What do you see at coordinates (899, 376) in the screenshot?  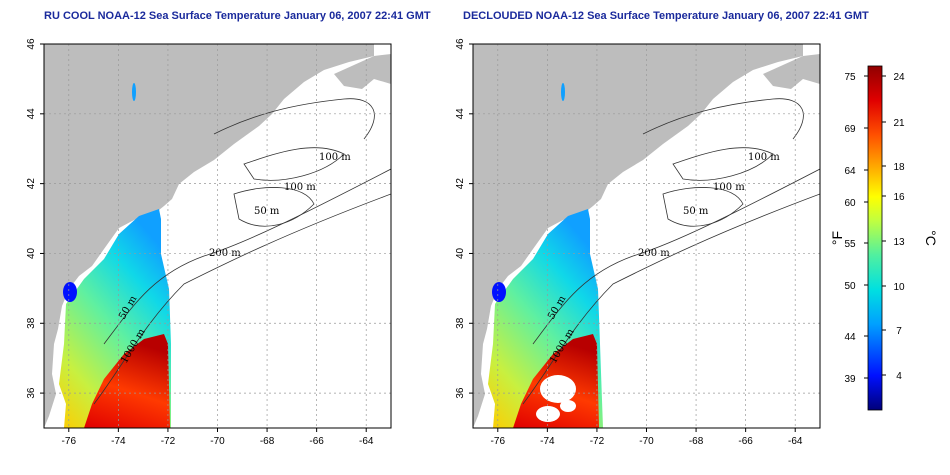 I see `celsius-tick-label: 4` at bounding box center [899, 376].